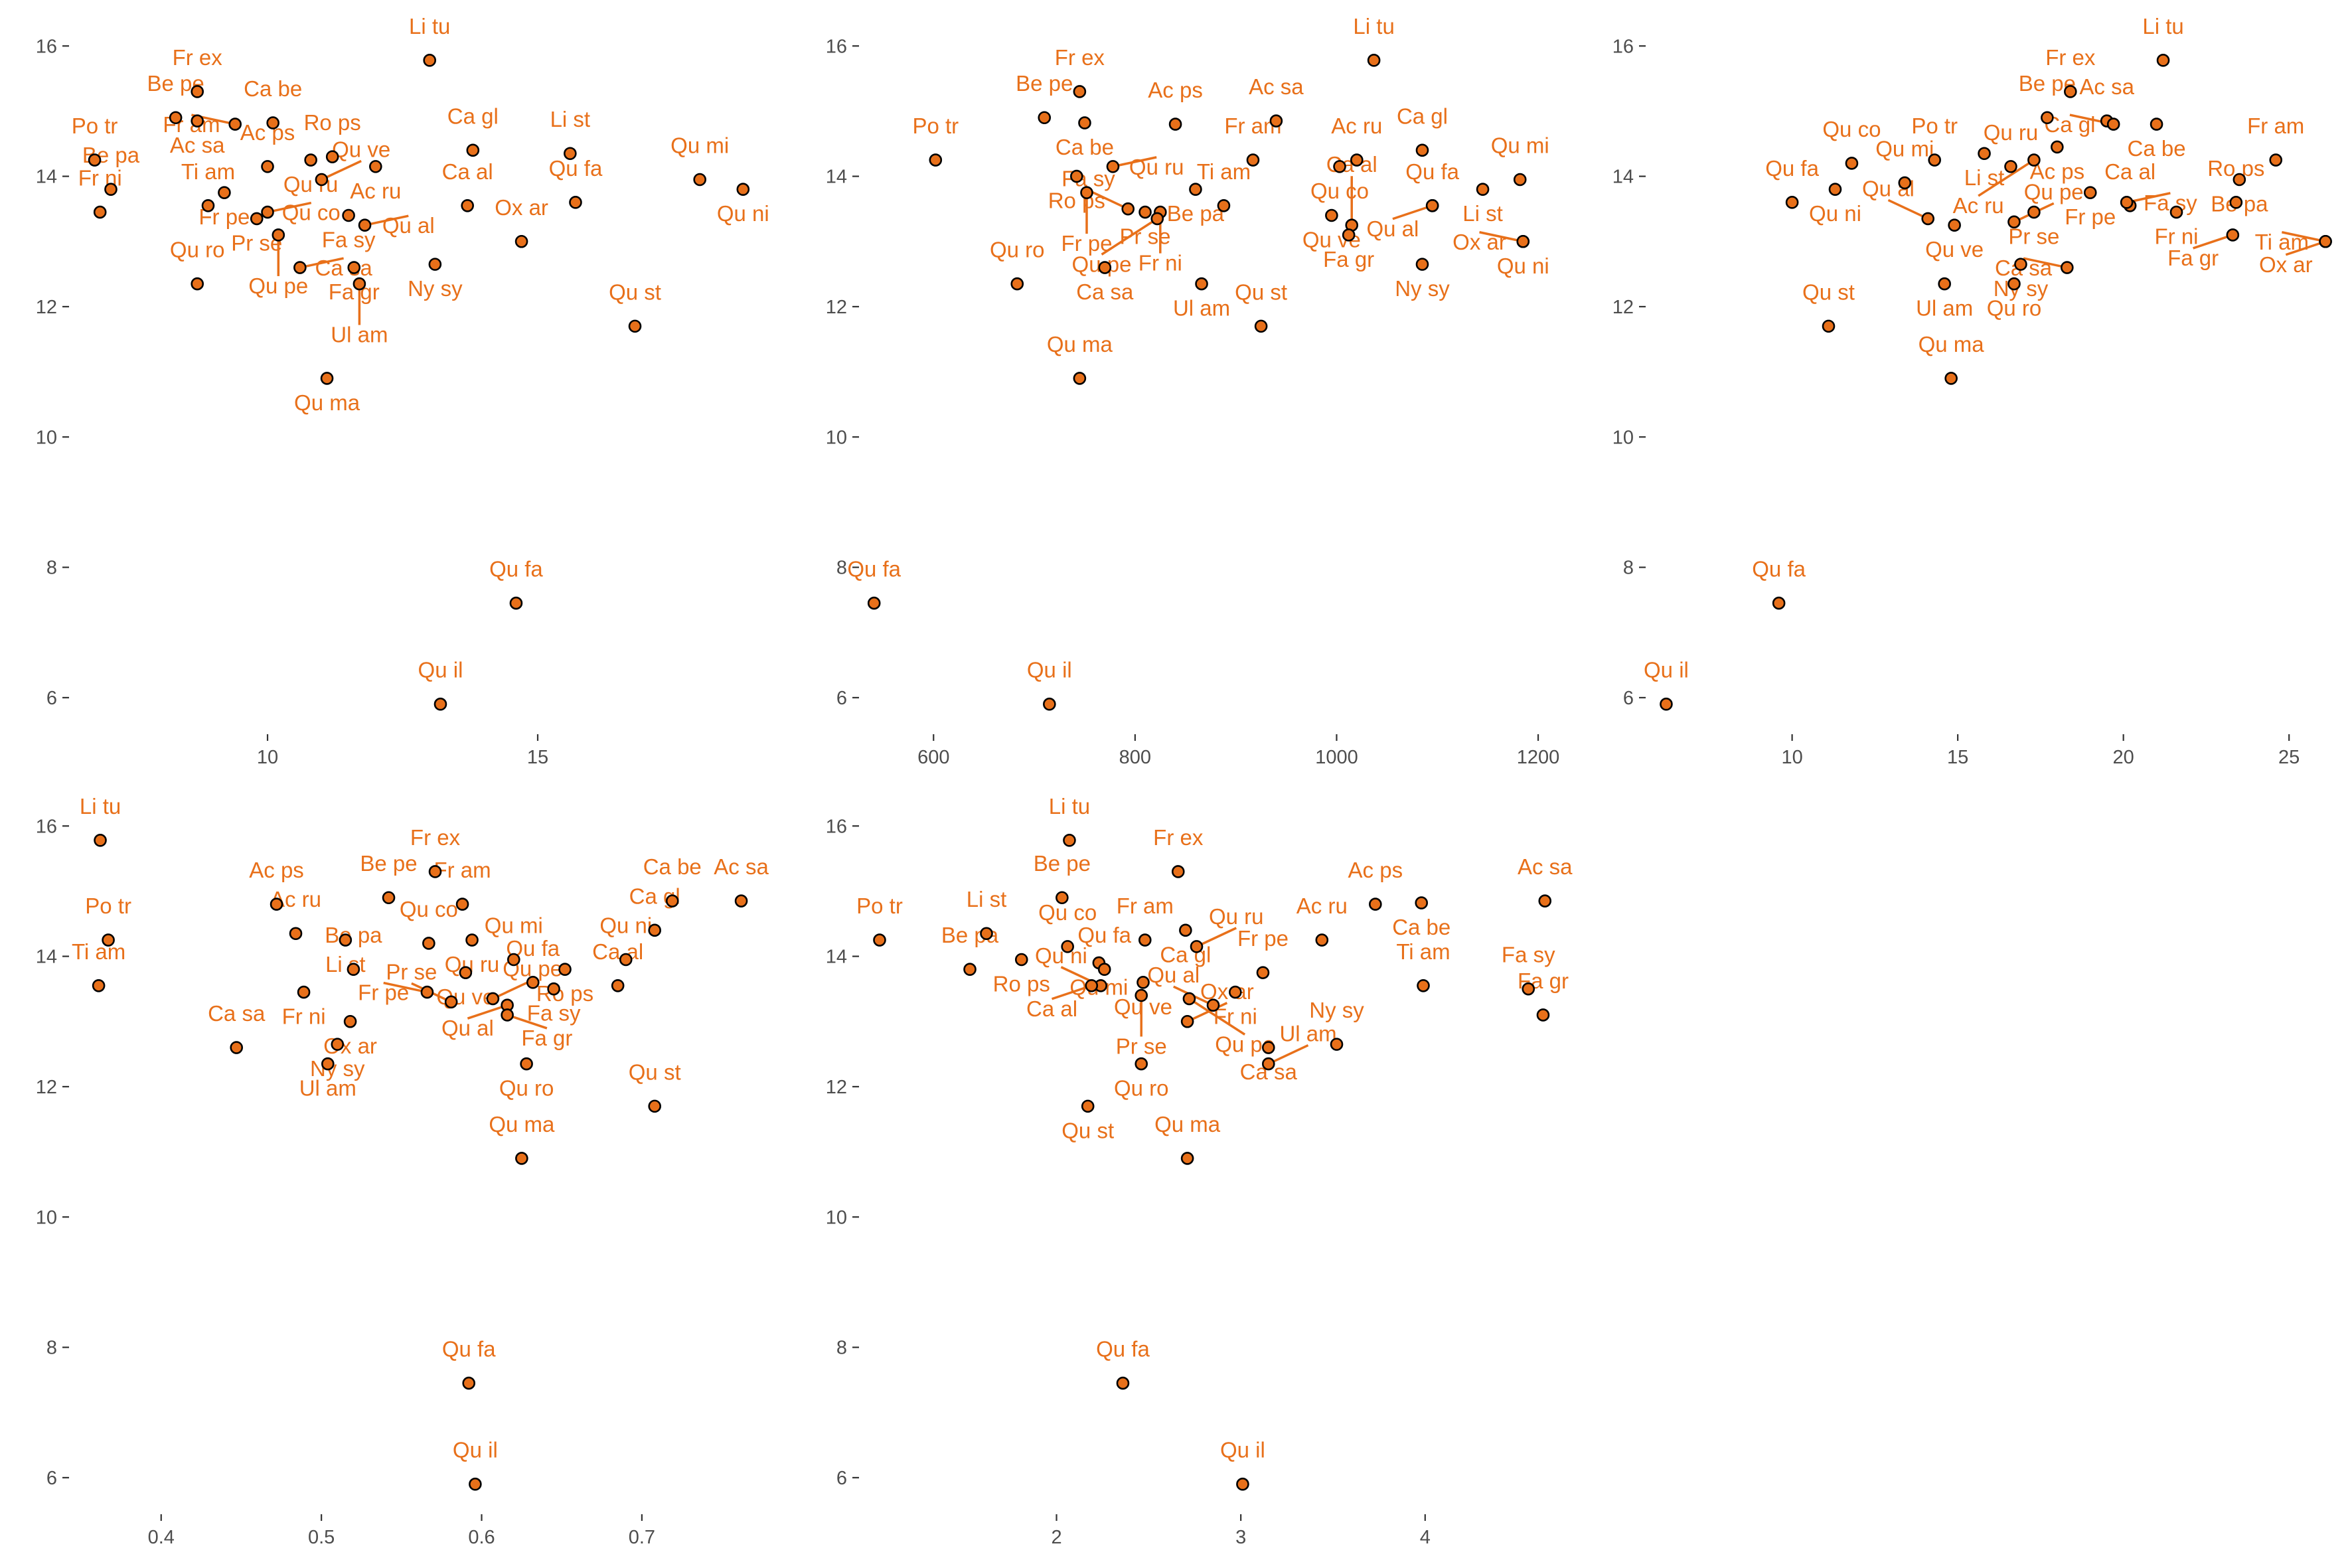  Describe the element at coordinates (837, 827) in the screenshot. I see `y-tick-label: 16` at that location.